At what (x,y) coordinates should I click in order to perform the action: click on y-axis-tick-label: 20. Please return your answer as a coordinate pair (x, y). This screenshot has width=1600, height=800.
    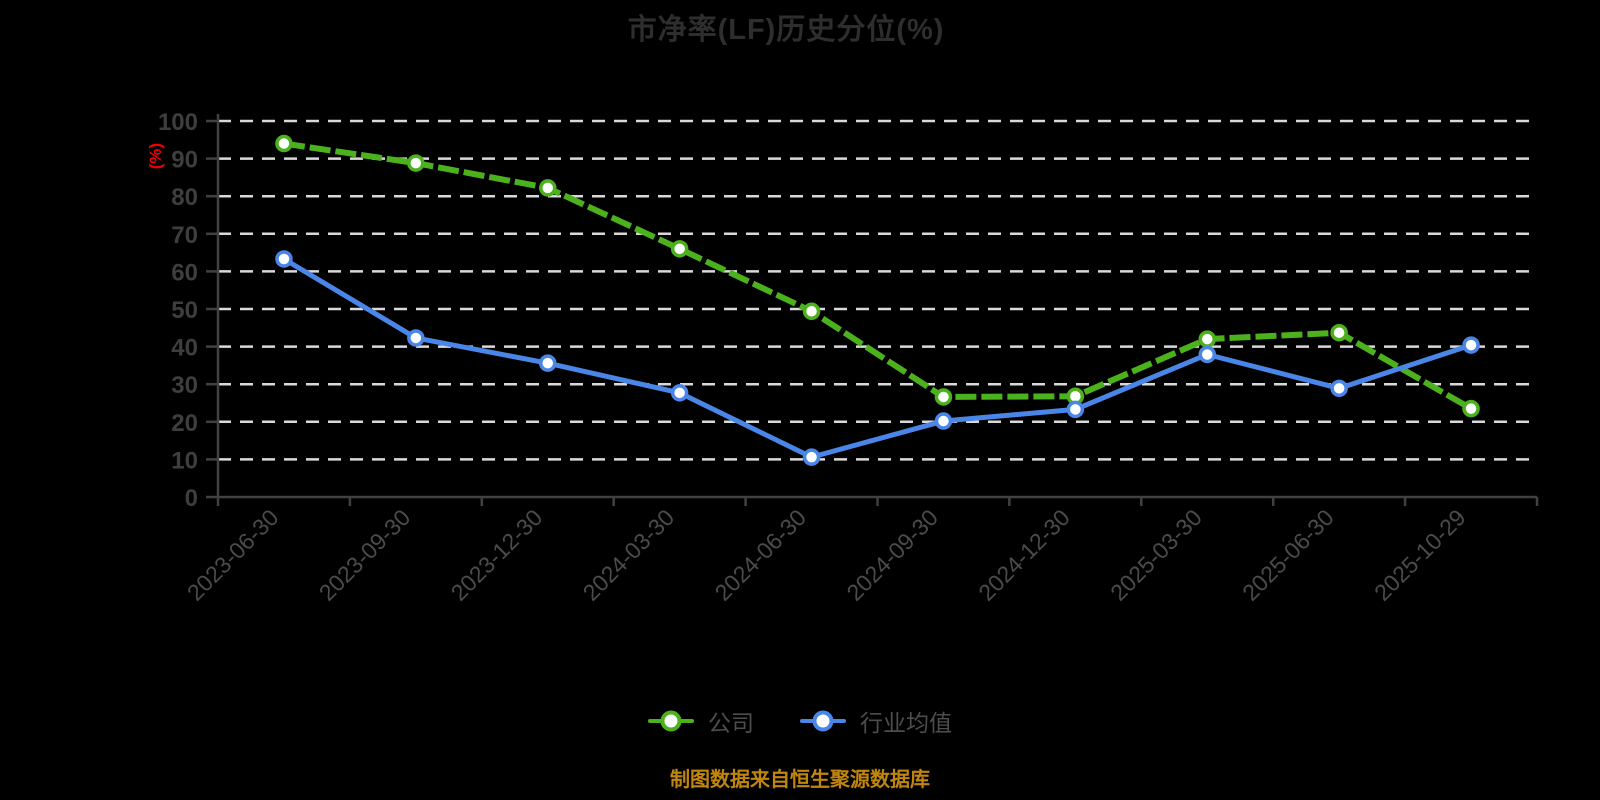
    Looking at the image, I should click on (184, 423).